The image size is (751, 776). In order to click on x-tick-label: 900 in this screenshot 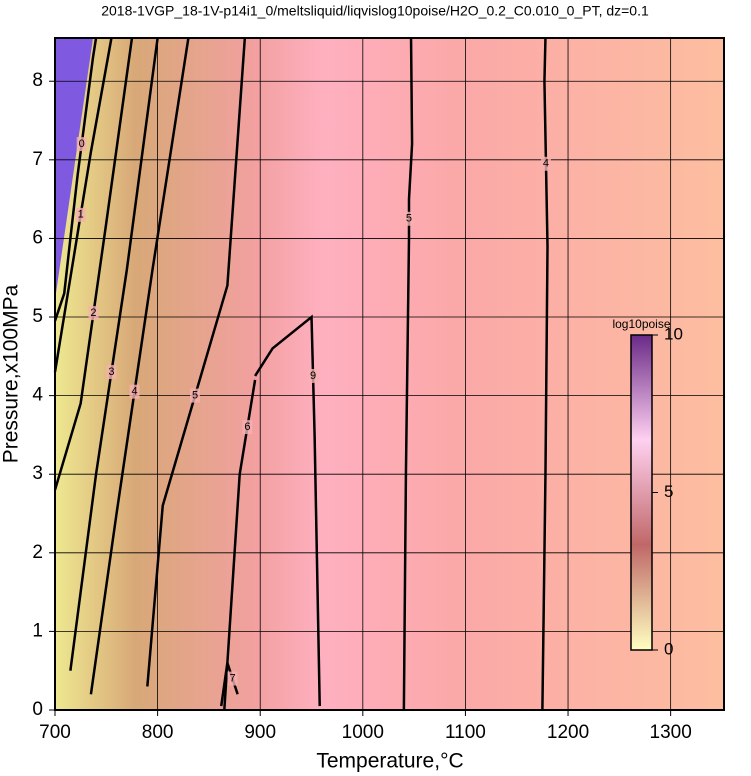, I will do `click(260, 732)`.